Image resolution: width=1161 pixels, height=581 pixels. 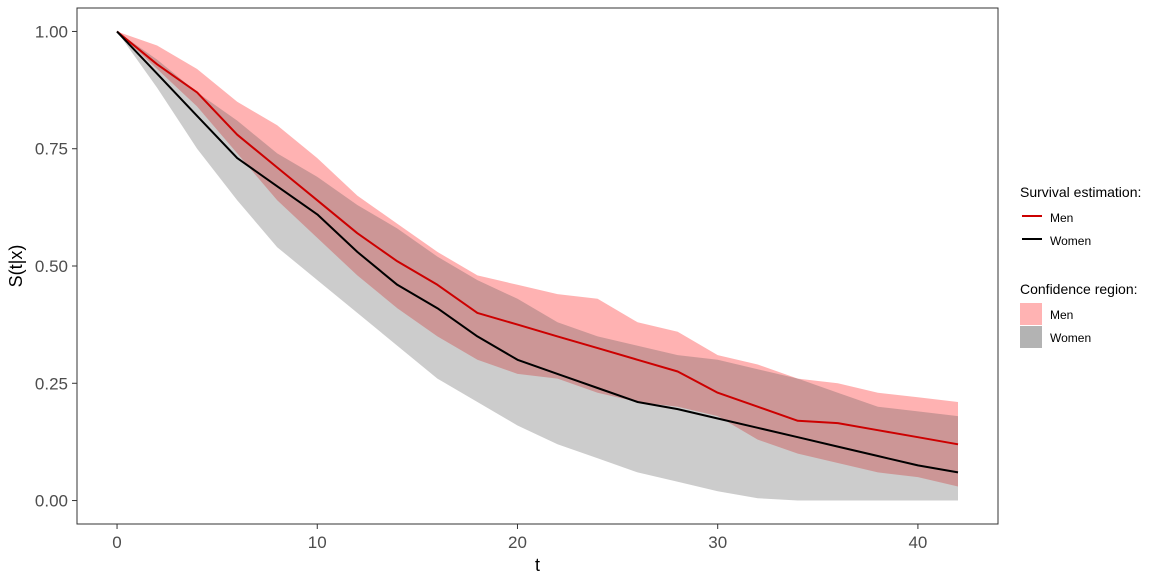 What do you see at coordinates (51, 149) in the screenshot?
I see `y-tick-label: 0.75` at bounding box center [51, 149].